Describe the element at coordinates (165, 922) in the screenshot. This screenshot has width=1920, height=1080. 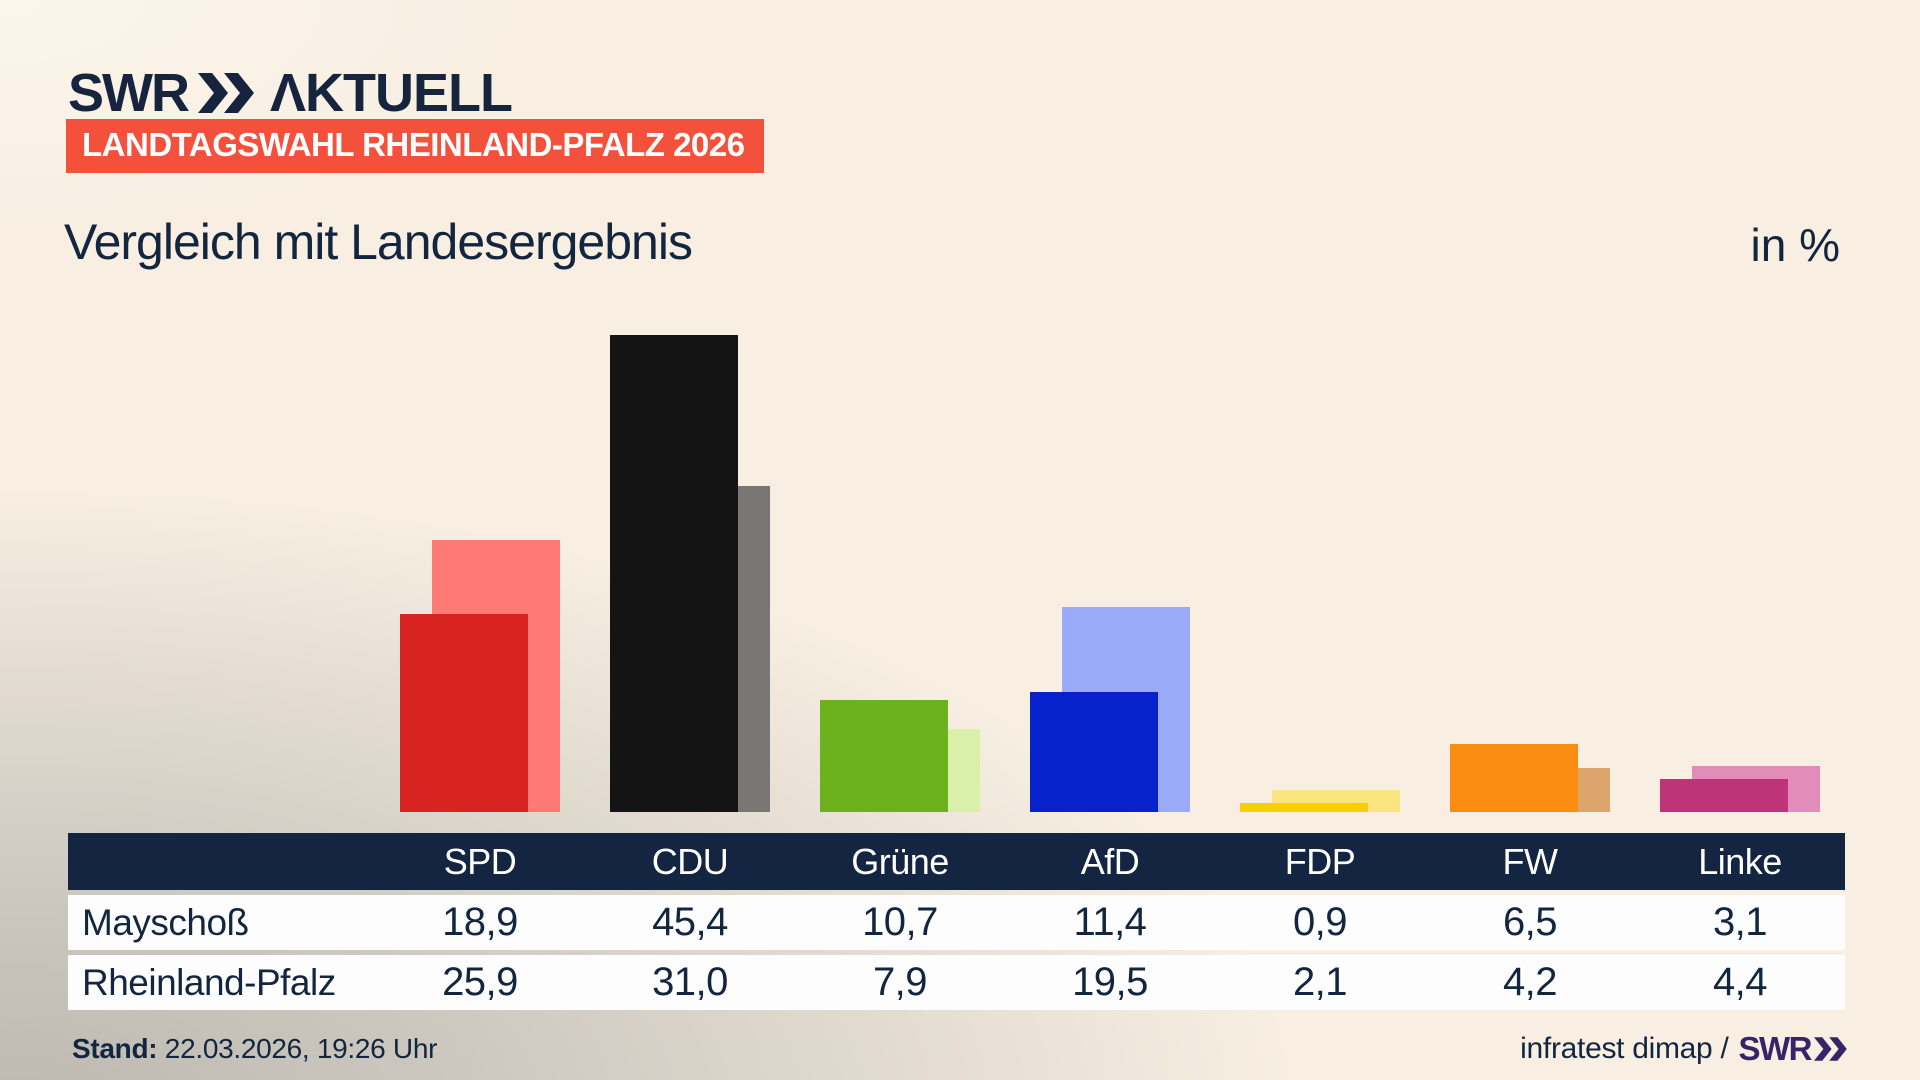
I see `row-label: Mayschoß` at that location.